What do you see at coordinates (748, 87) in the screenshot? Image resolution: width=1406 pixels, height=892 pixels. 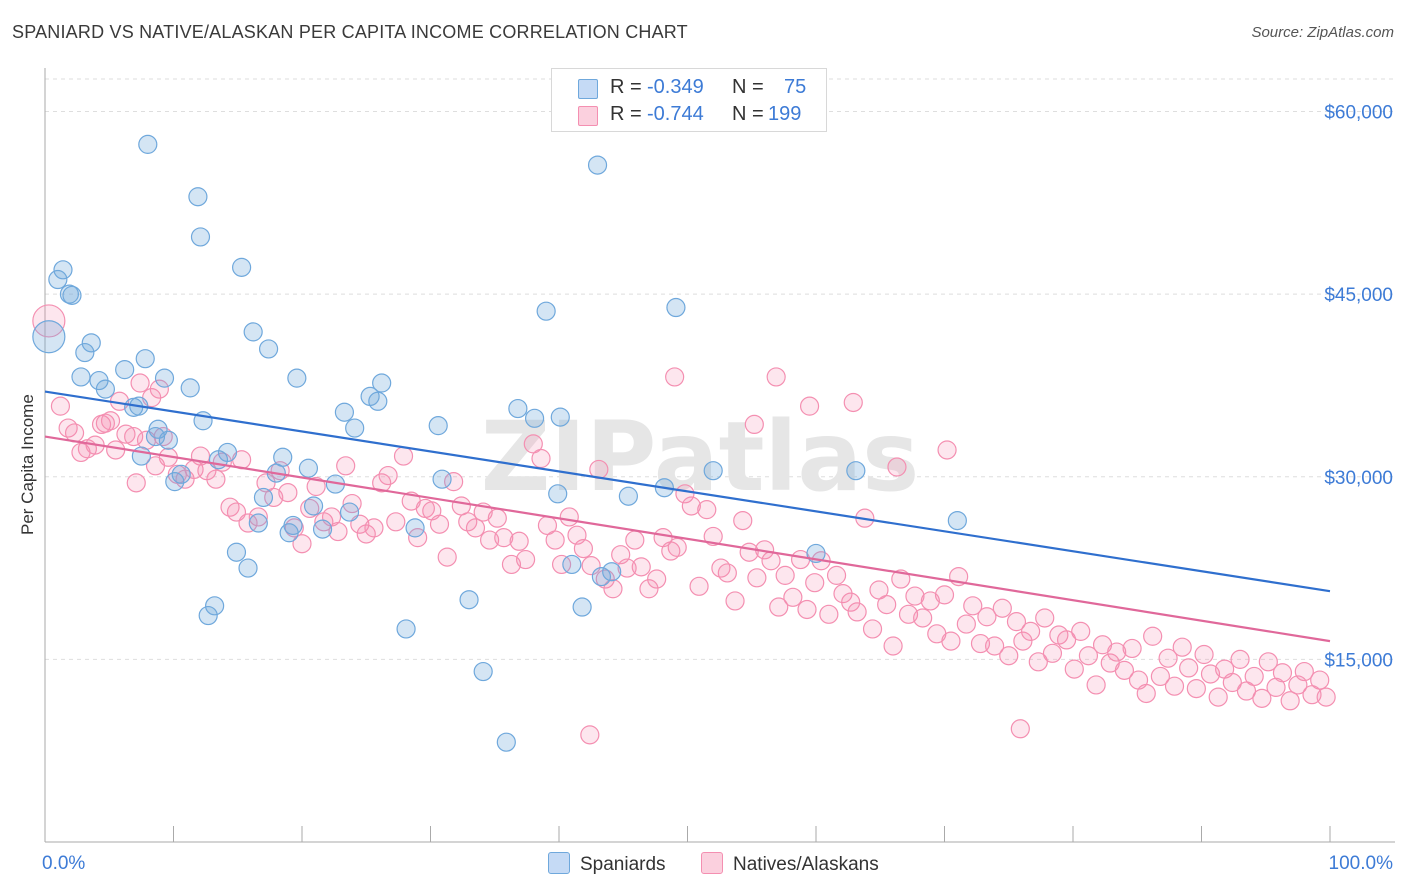 I see `n-label: N =` at bounding box center [748, 87].